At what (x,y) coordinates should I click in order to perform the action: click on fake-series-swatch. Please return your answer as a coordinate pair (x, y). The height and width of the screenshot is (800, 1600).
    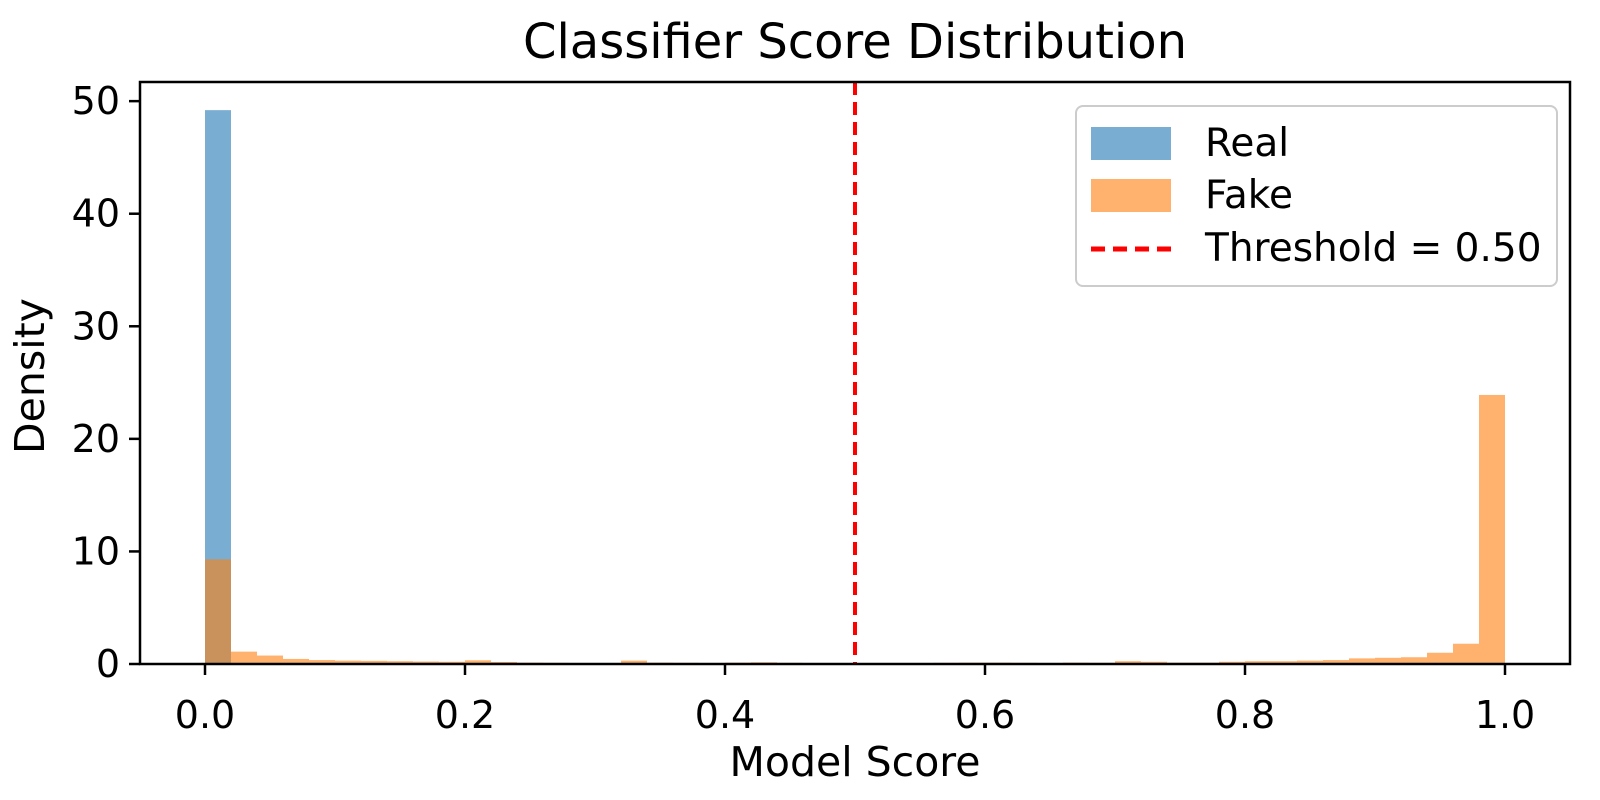
    Looking at the image, I should click on (1131, 196).